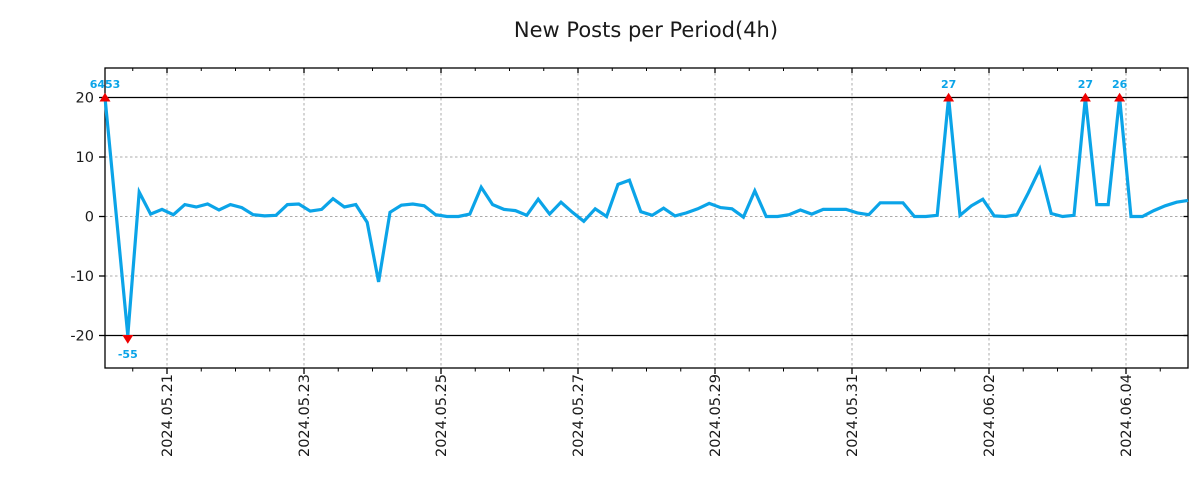 This screenshot has width=1200, height=500. Describe the element at coordinates (646, 30) in the screenshot. I see `chart-title: New Posts per Period(4h)` at that location.